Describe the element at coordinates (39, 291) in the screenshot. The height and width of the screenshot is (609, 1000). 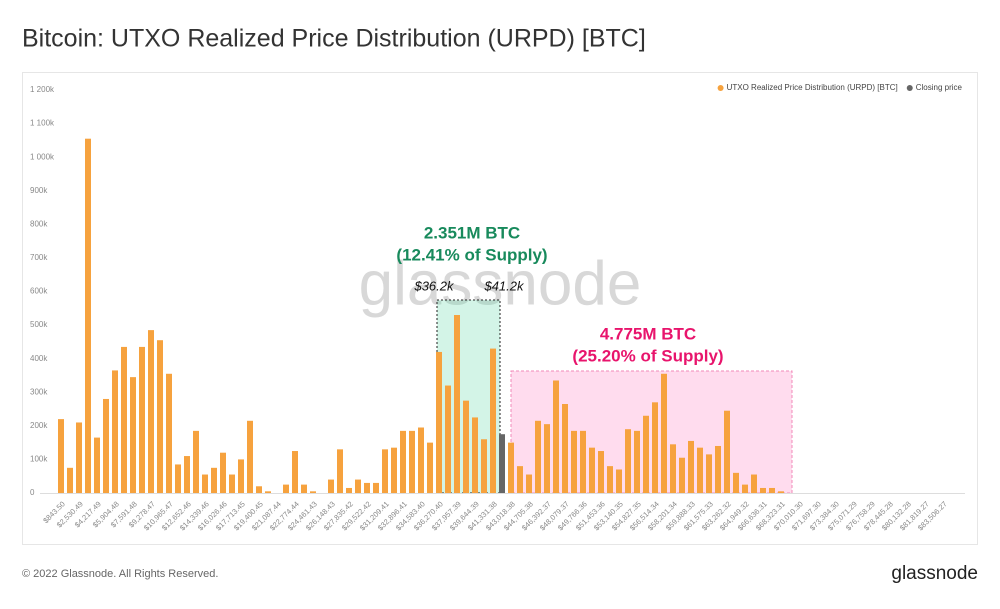
I see `y-tick-label: 600k` at that location.